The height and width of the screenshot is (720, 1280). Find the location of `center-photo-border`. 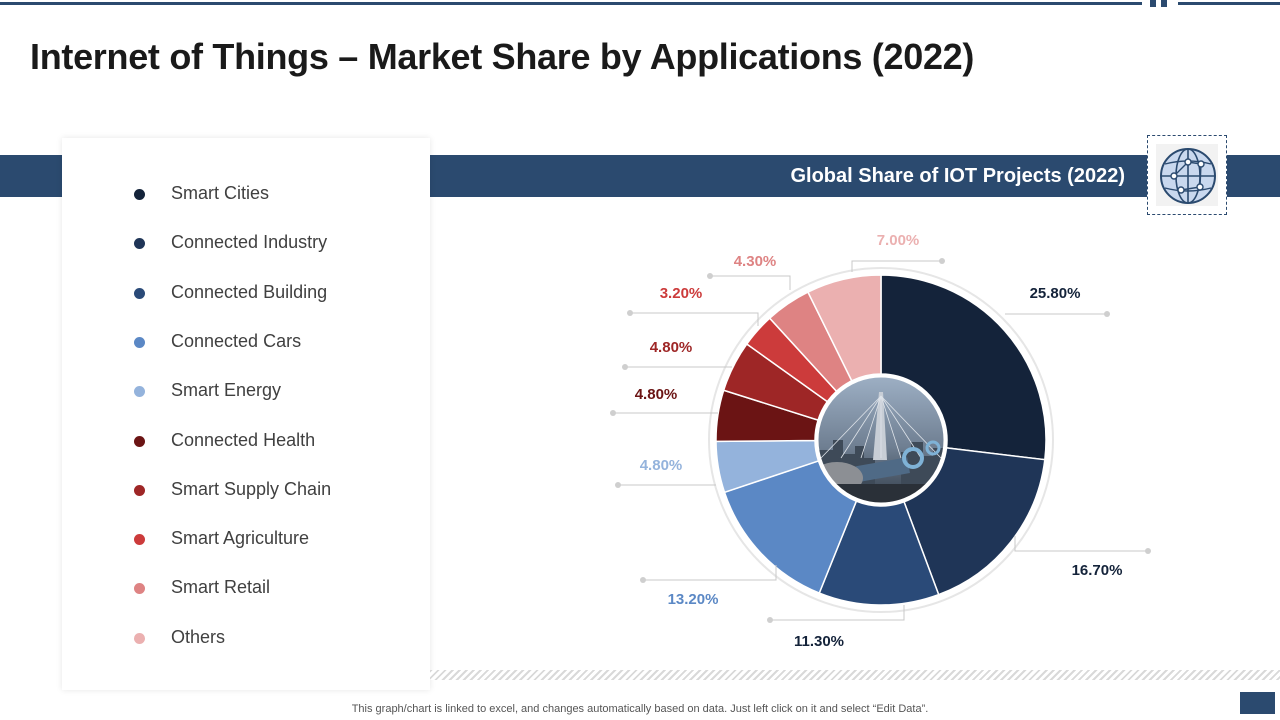

center-photo-border is located at coordinates (881, 440).